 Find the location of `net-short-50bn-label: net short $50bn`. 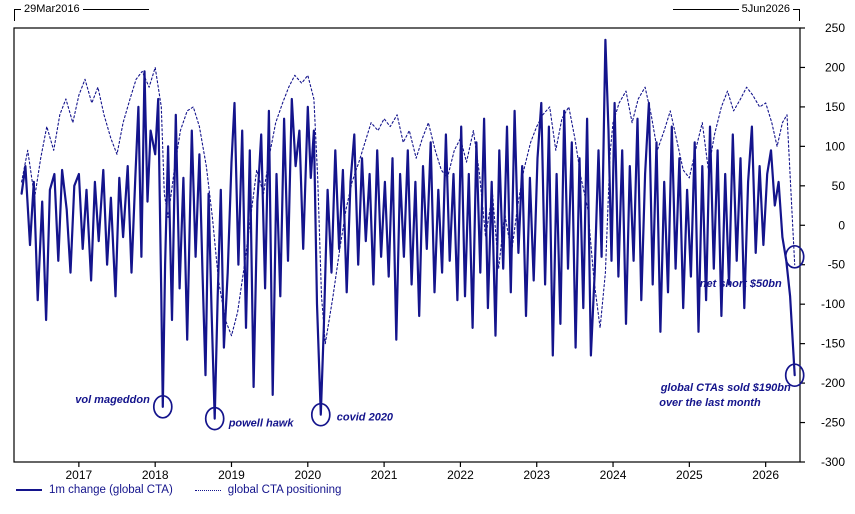

net-short-50bn-label: net short $50bn is located at coordinates (741, 284).